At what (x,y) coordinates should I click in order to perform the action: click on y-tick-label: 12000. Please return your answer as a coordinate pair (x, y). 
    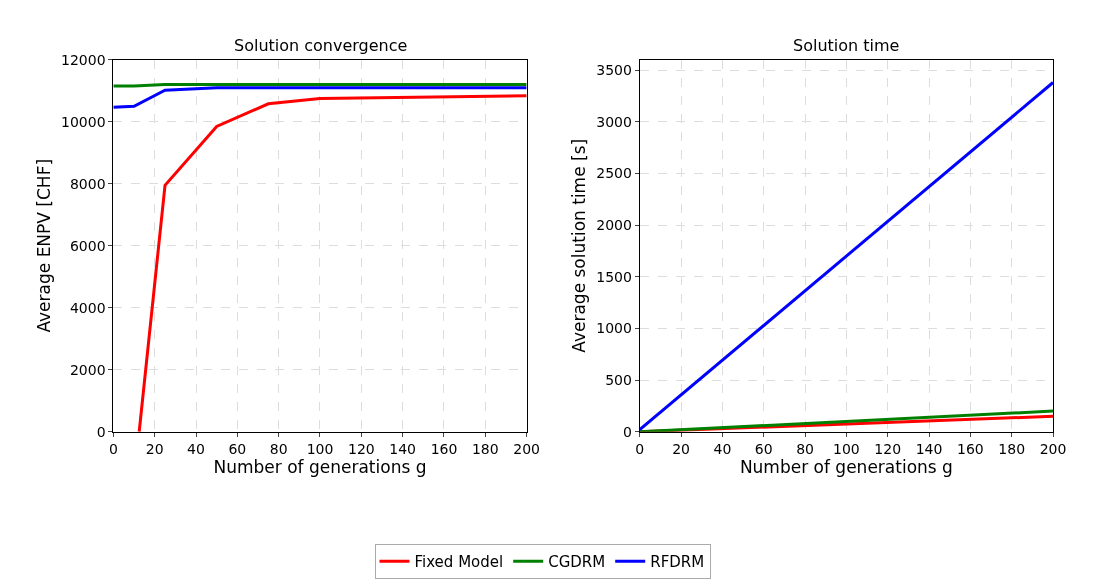
    Looking at the image, I should click on (83, 59).